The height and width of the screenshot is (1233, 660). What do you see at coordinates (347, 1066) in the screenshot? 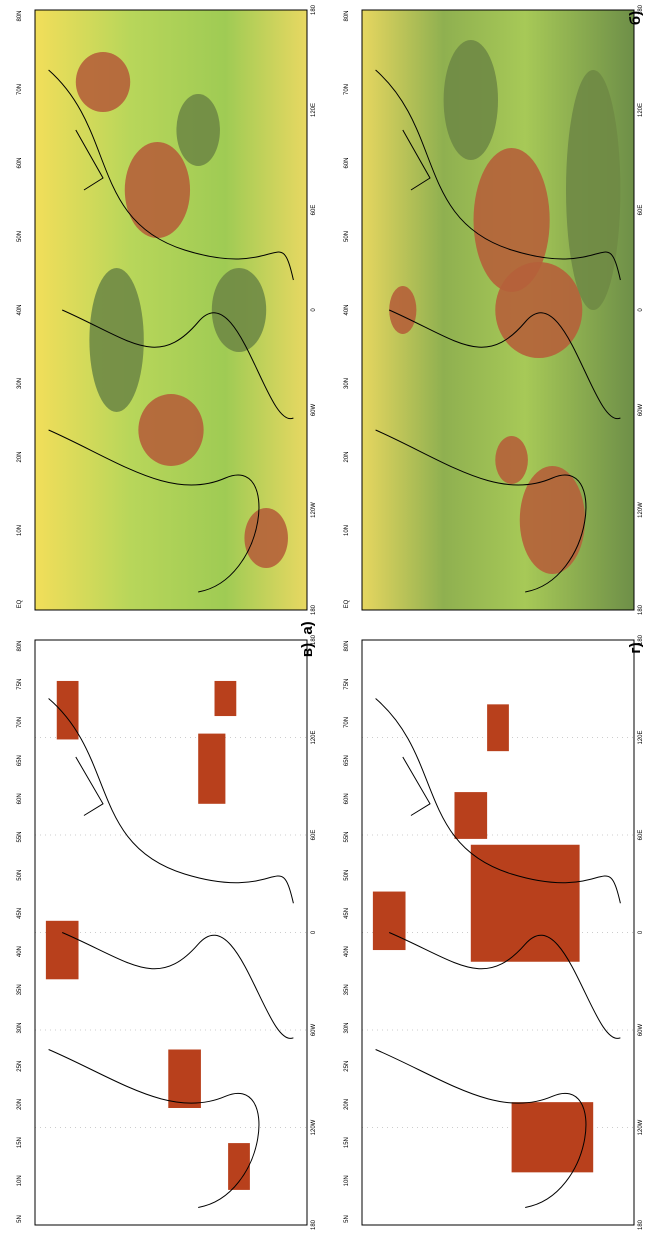
I see `latitude-label: 25N` at bounding box center [347, 1066].